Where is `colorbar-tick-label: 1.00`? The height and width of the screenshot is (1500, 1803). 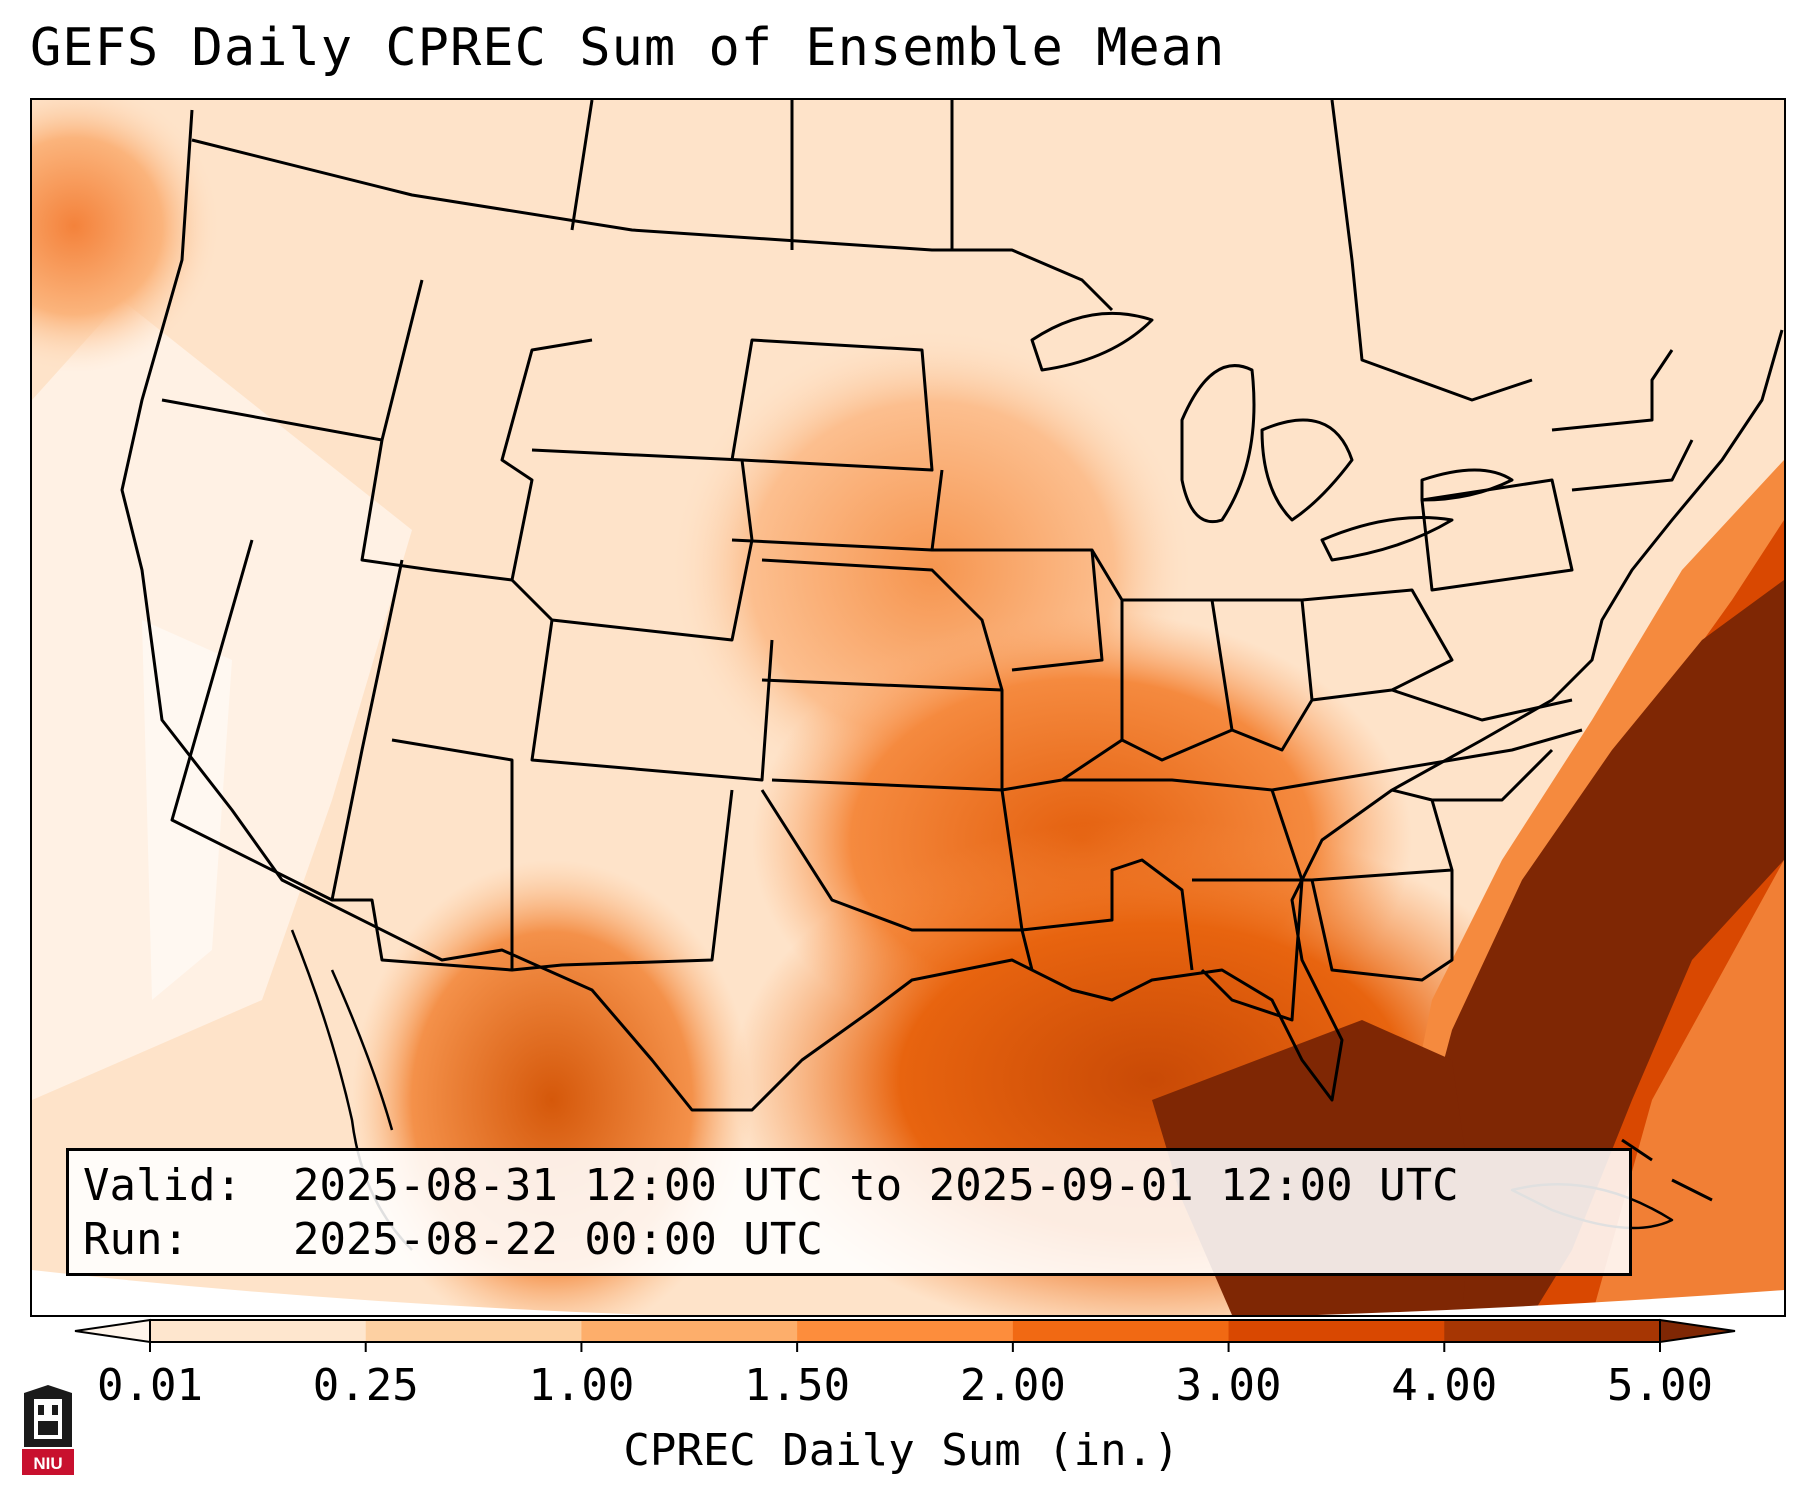 colorbar-tick-label: 1.00 is located at coordinates (581, 1385).